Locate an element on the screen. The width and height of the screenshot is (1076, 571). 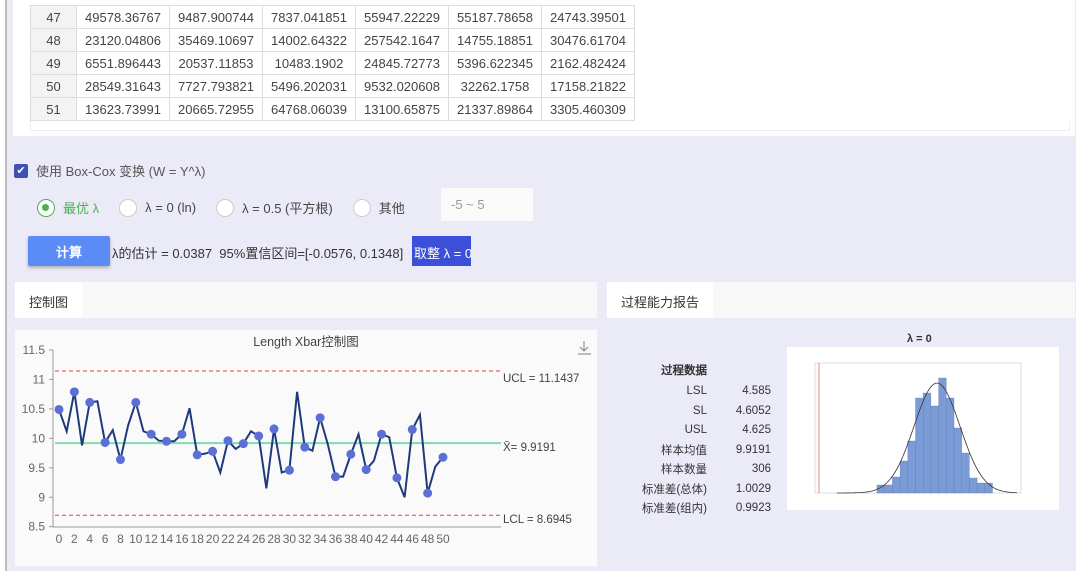
radio-lambda-0-5: λ = 0.5 (平方根) is located at coordinates (274, 207).